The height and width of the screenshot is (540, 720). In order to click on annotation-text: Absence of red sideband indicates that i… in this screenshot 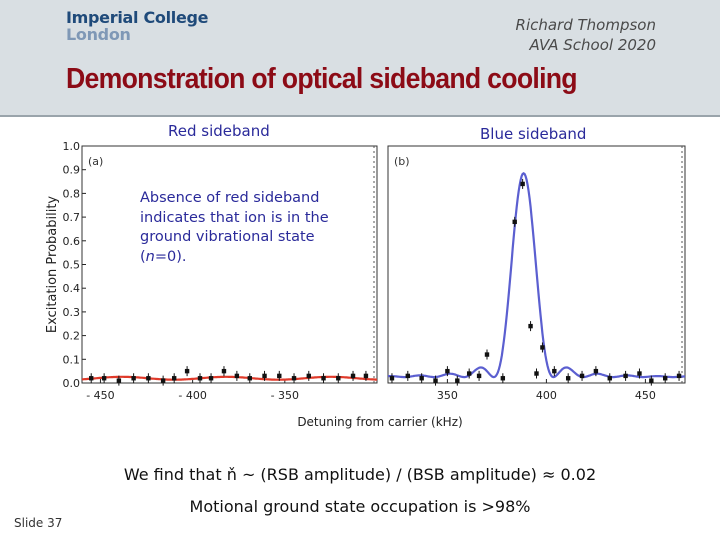, I will do `click(240, 228)`.